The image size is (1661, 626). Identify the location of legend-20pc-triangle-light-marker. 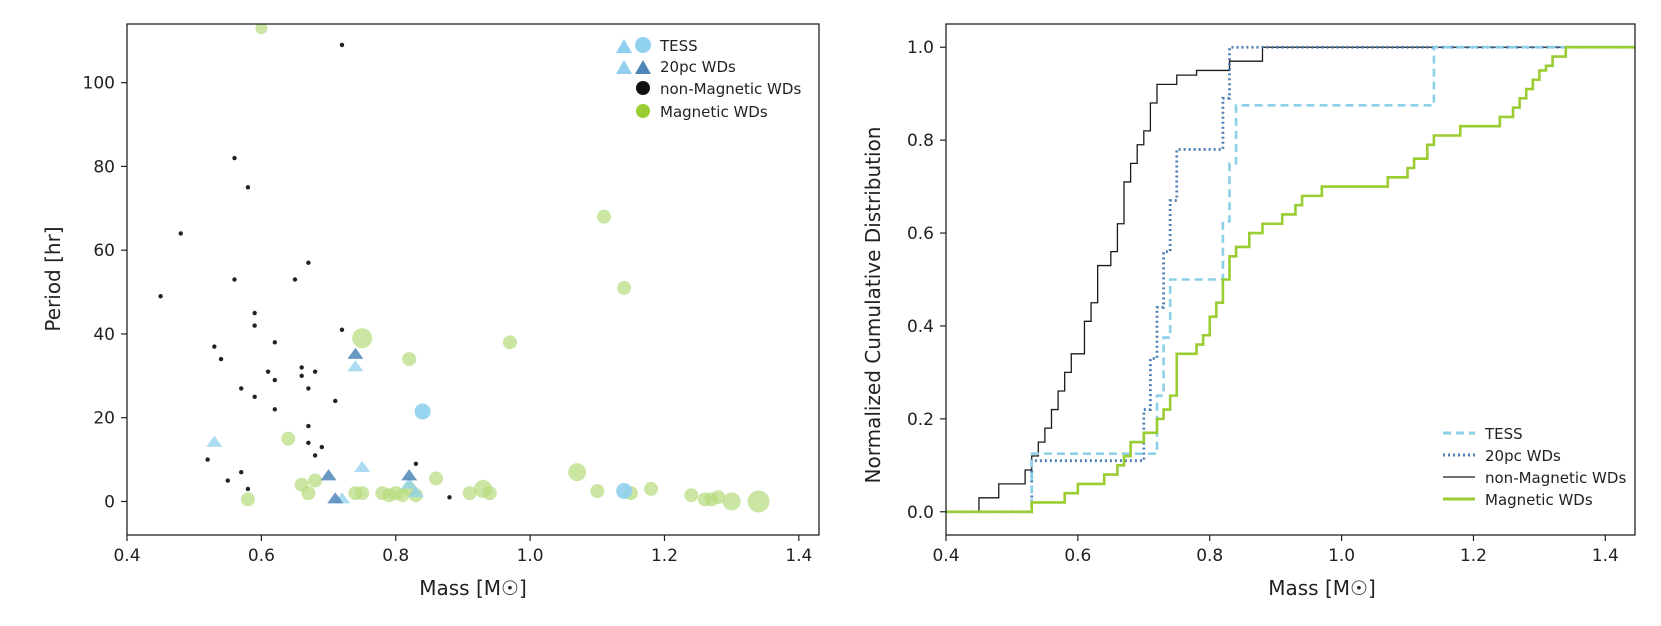
(624, 67).